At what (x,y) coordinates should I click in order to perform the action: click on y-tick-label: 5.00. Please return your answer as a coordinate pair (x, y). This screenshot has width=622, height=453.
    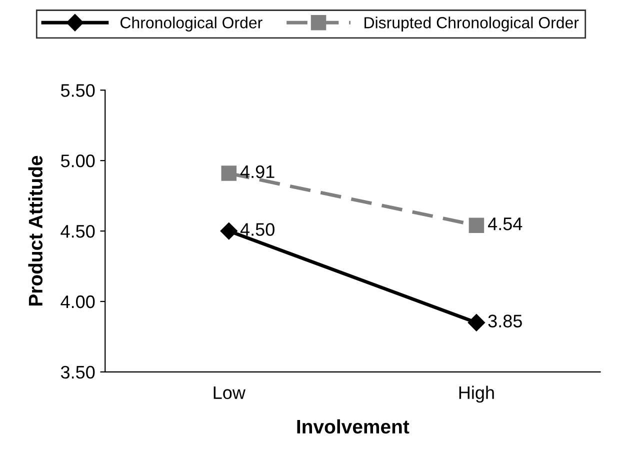
    Looking at the image, I should click on (77, 161).